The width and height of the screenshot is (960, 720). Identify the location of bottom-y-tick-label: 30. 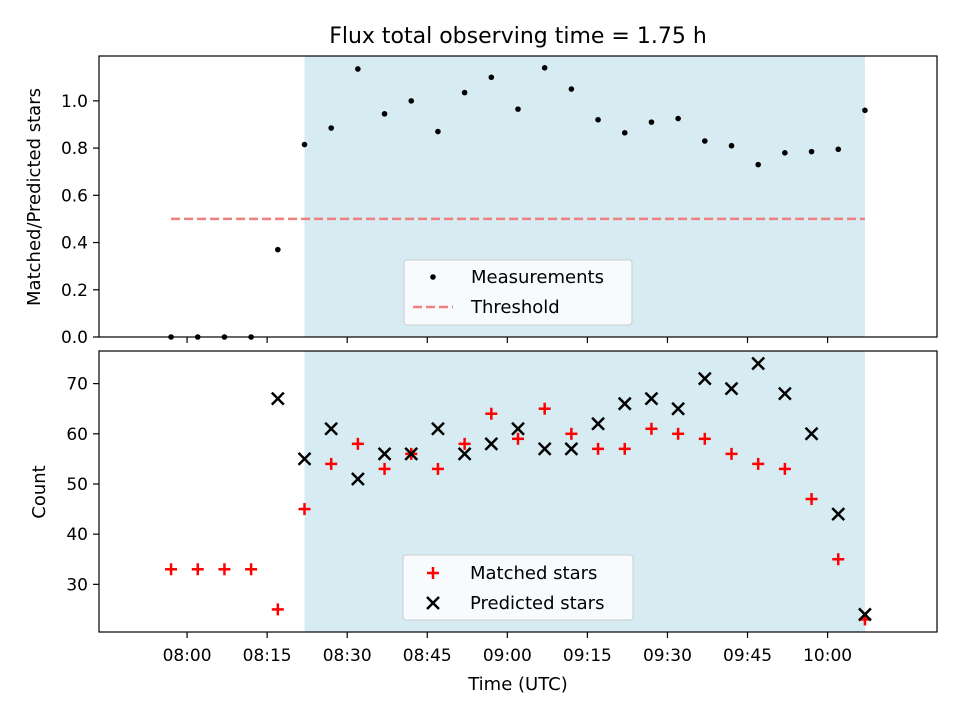
(77, 585).